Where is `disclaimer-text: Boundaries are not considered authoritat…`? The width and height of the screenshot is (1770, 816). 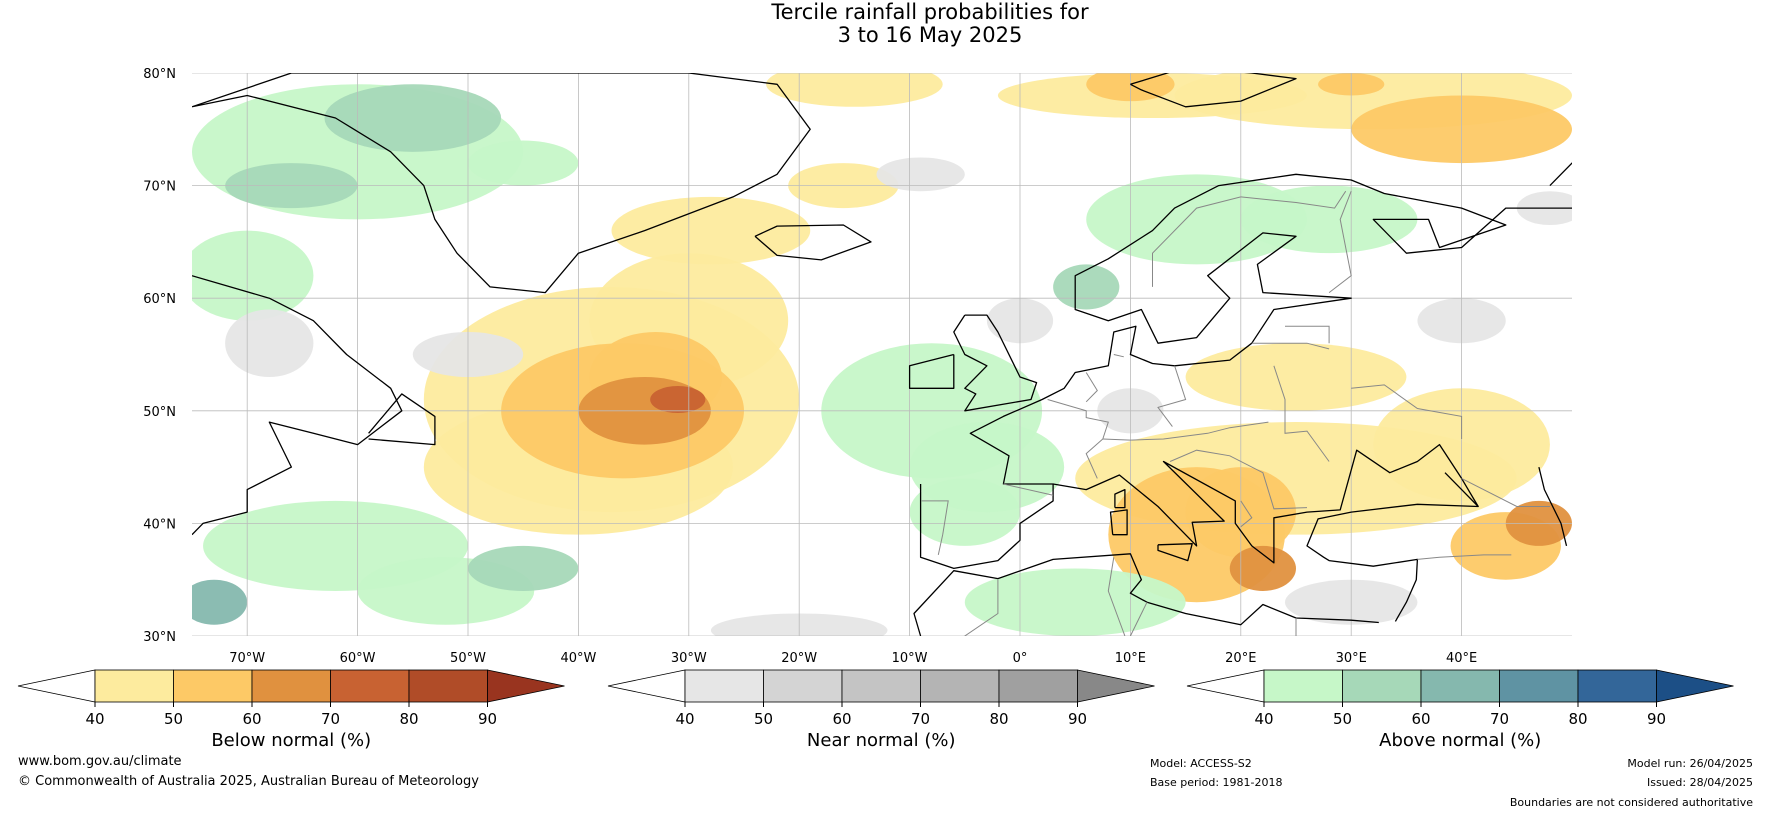
disclaimer-text: Boundaries are not considered authoritat… is located at coordinates (1631, 802).